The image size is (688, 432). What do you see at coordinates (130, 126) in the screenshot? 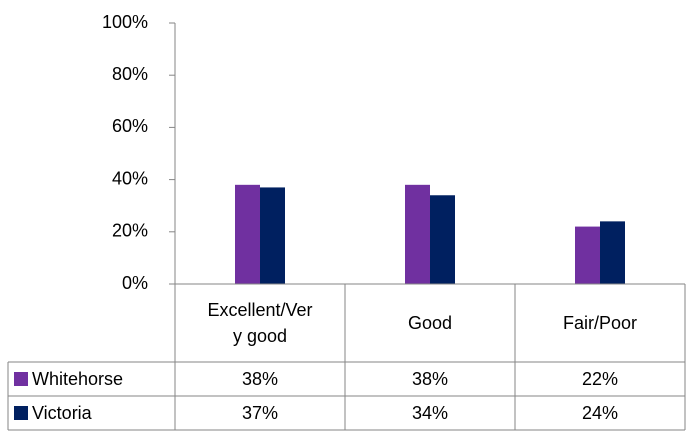
I see `y-tick-label: 60%` at bounding box center [130, 126].